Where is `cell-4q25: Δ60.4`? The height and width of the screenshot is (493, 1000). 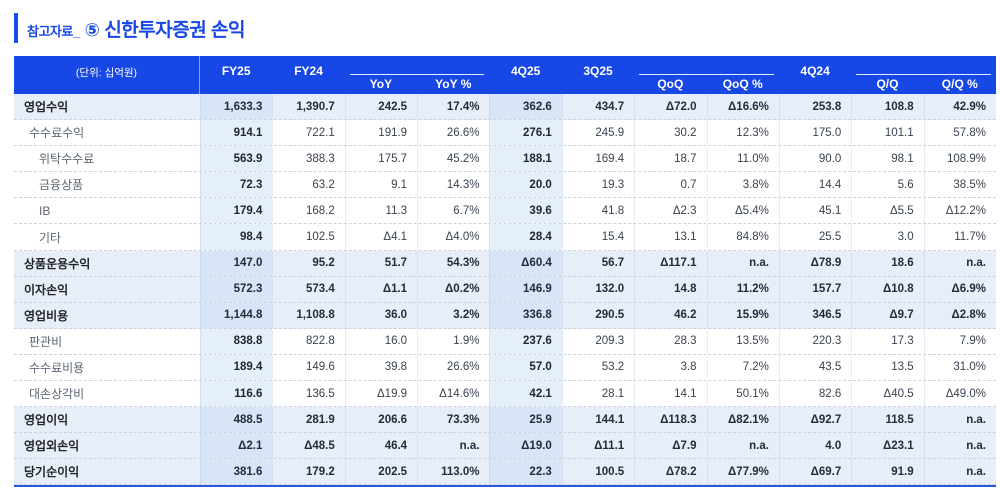 cell-4q25: Δ60.4 is located at coordinates (525, 263).